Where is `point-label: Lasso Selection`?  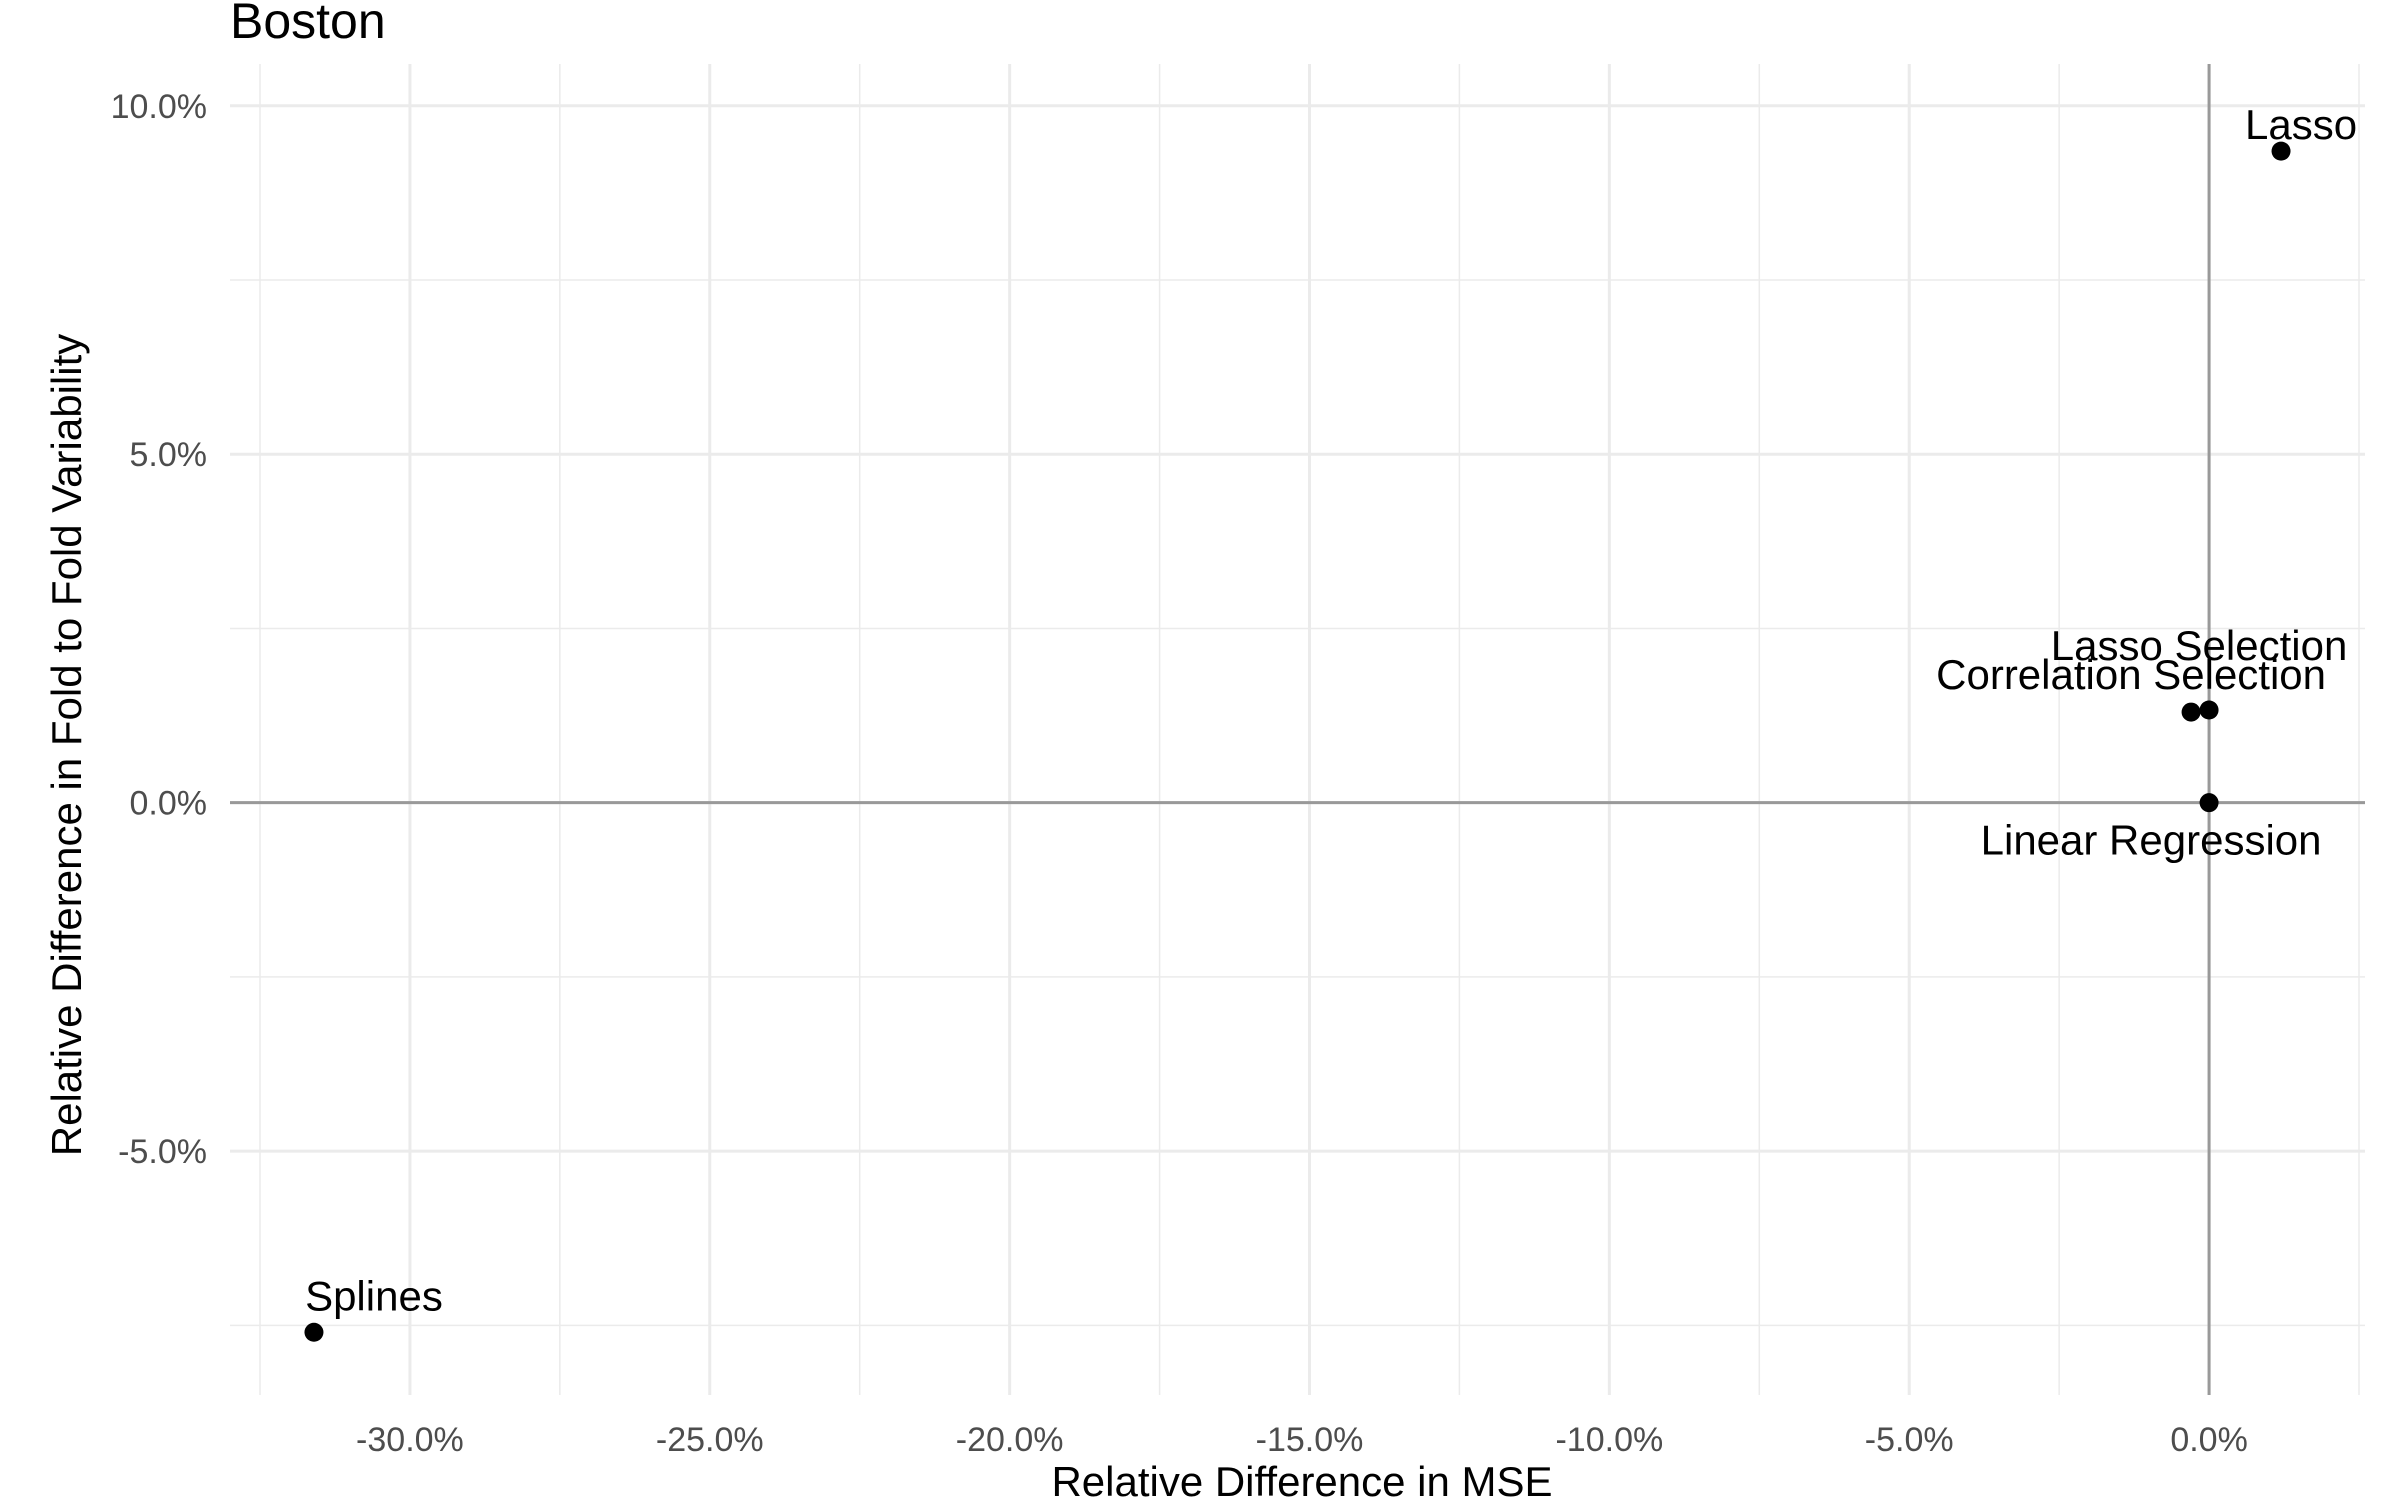 point-label: Lasso Selection is located at coordinates (2199, 645).